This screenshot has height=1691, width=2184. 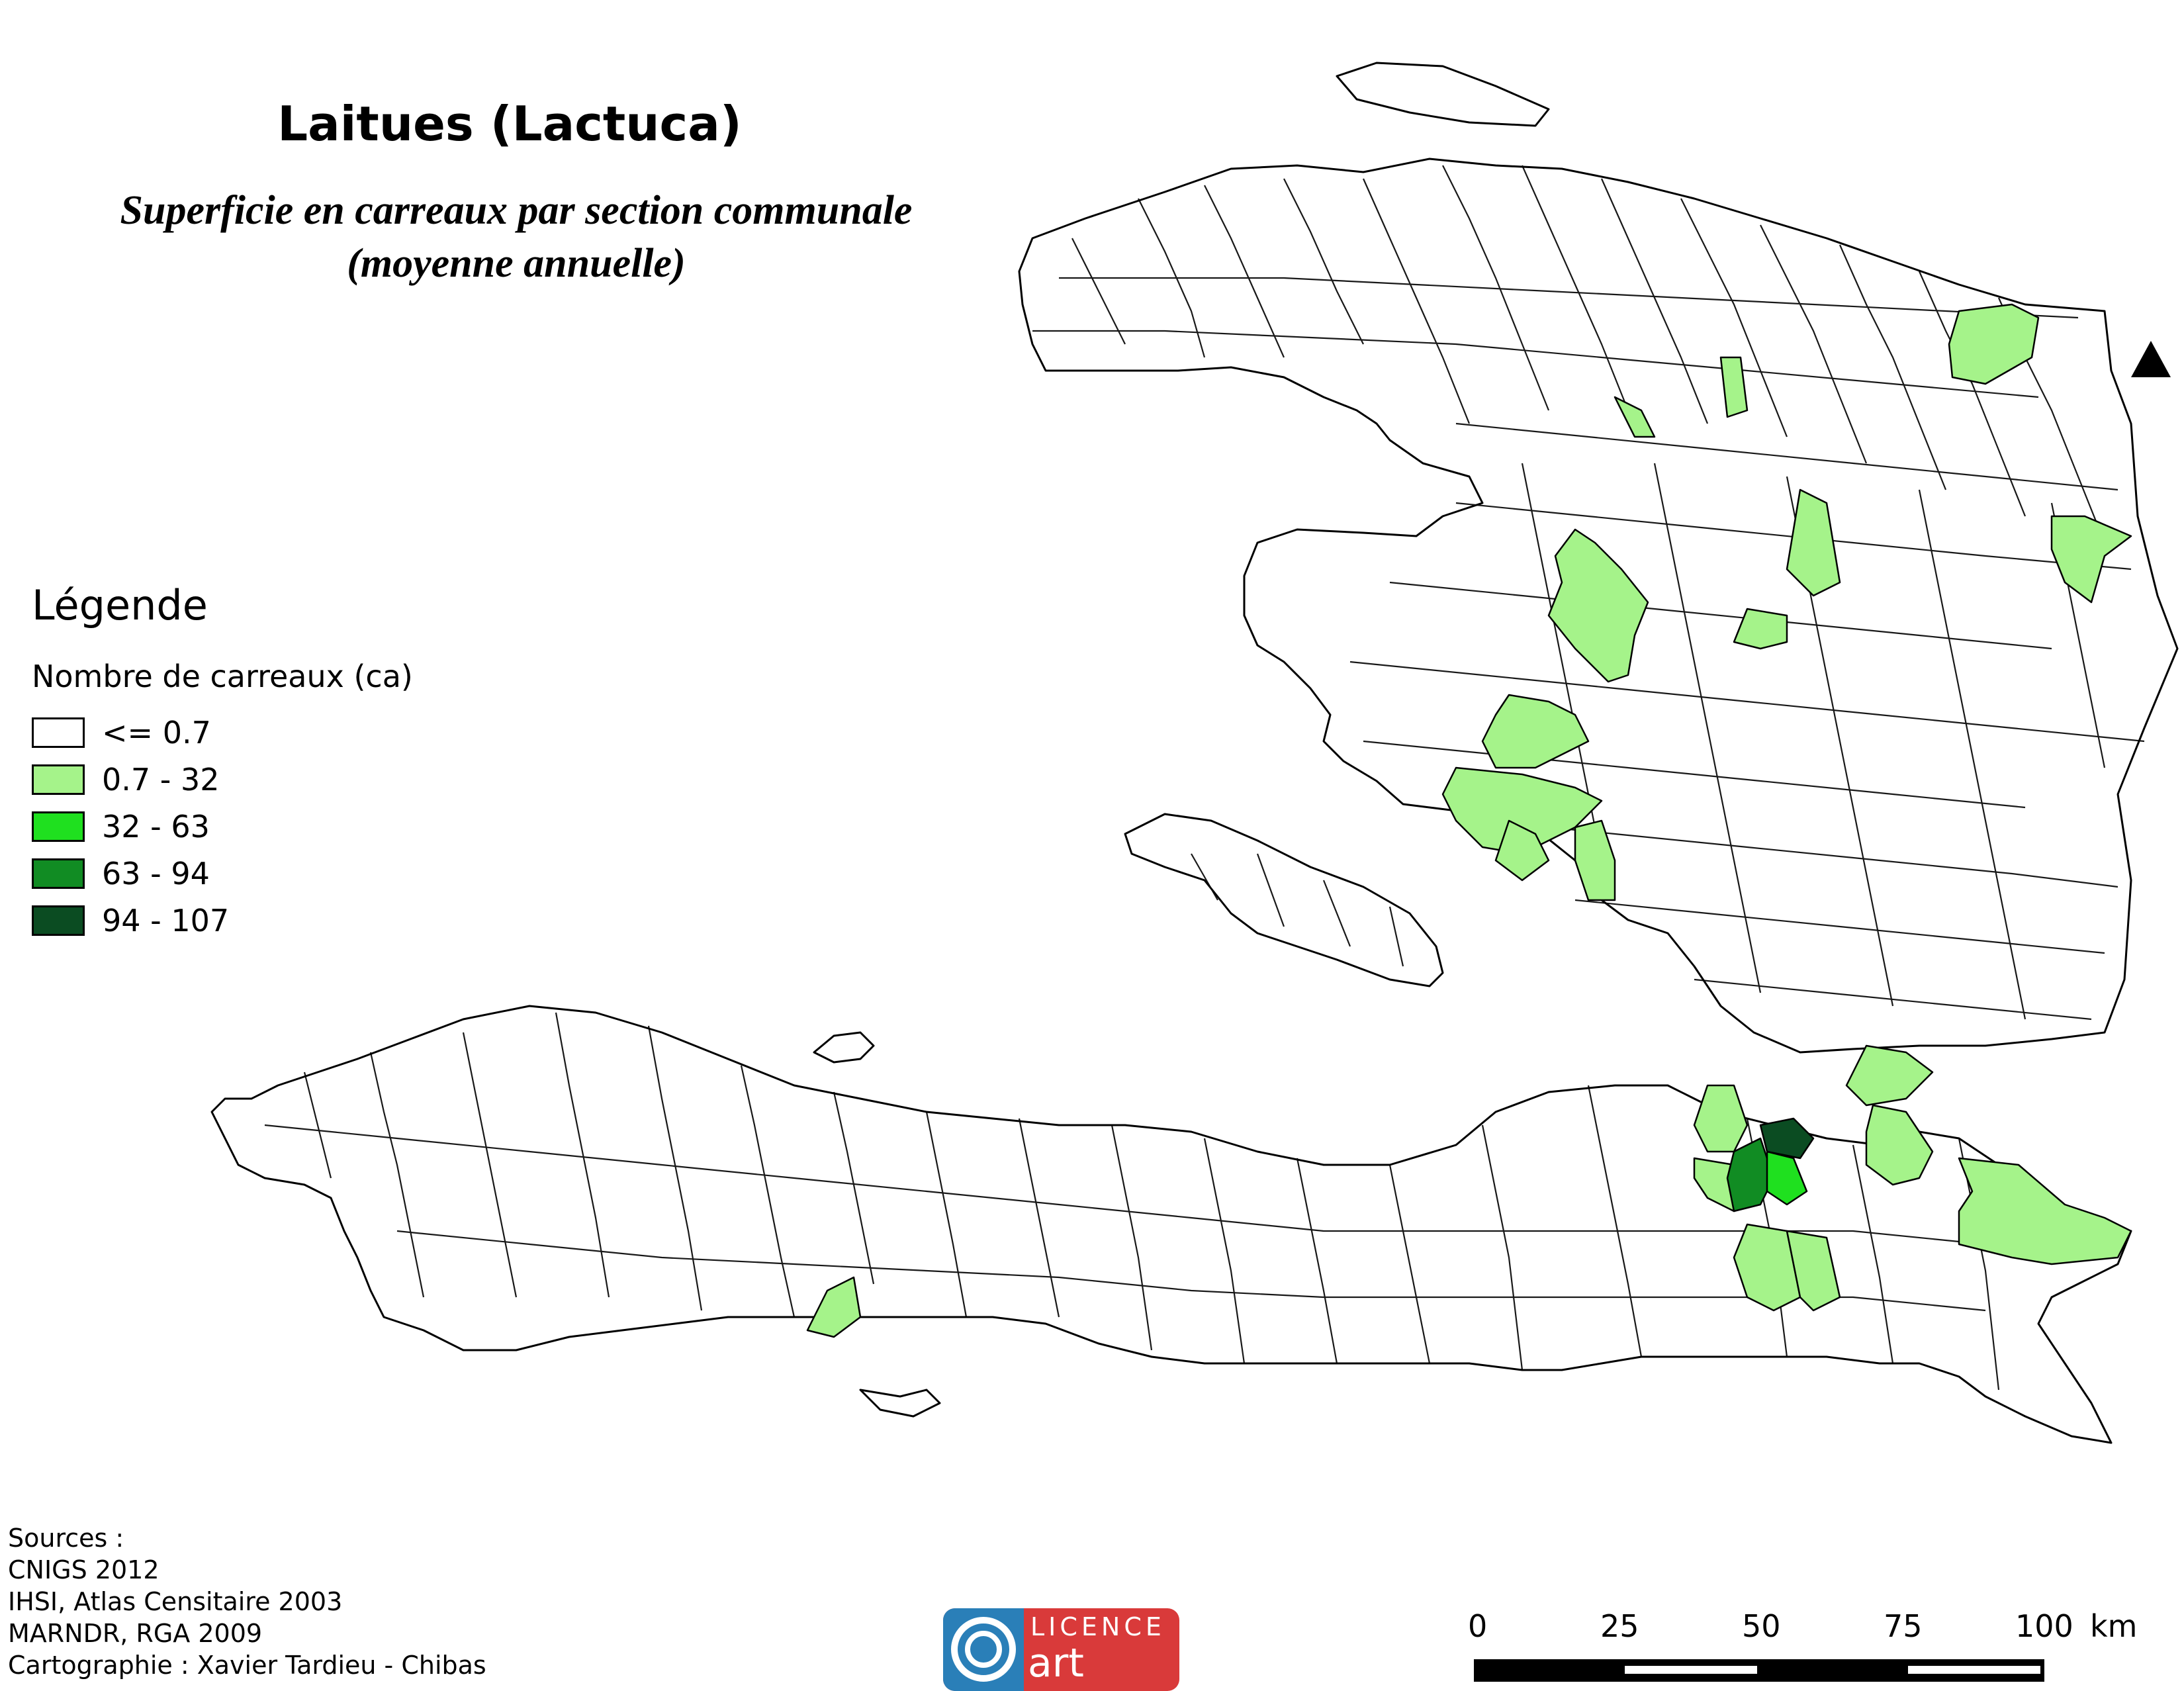 What do you see at coordinates (2151, 359) in the screenshot?
I see `north-arrow-icon` at bounding box center [2151, 359].